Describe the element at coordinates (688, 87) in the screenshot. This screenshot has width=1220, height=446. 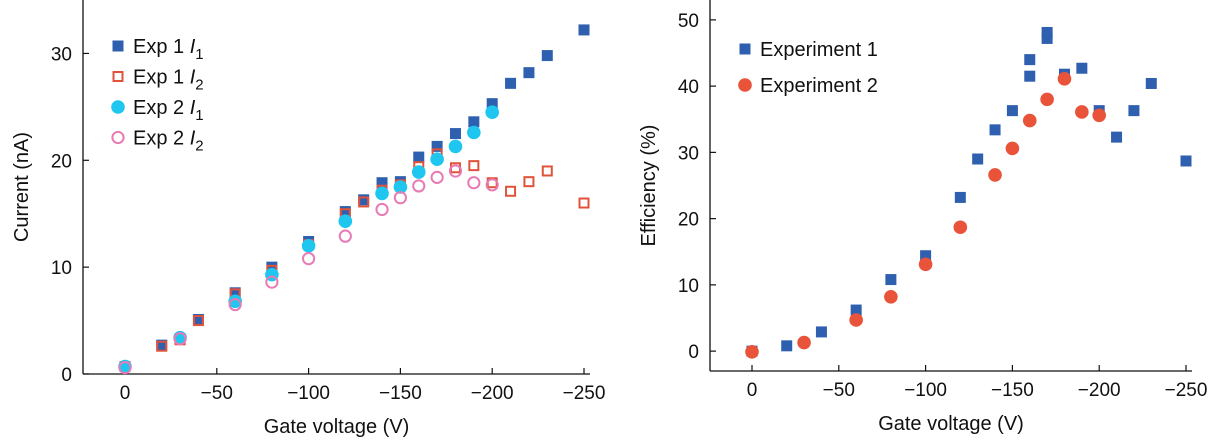
I see `y-tick-label: 40` at that location.